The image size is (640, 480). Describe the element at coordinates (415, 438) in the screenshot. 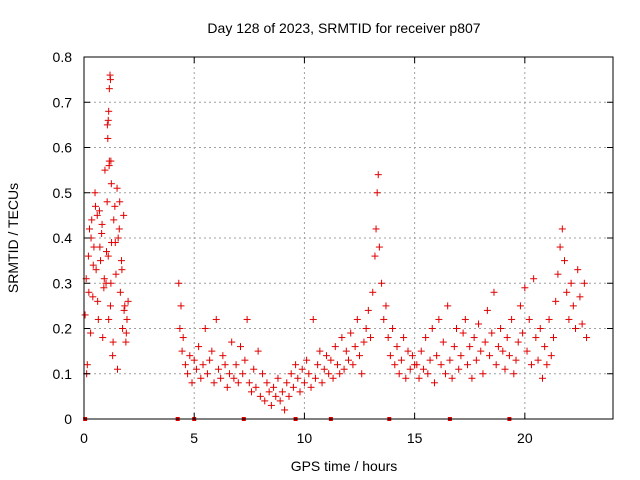

I see `x-tick-label: 15` at that location.